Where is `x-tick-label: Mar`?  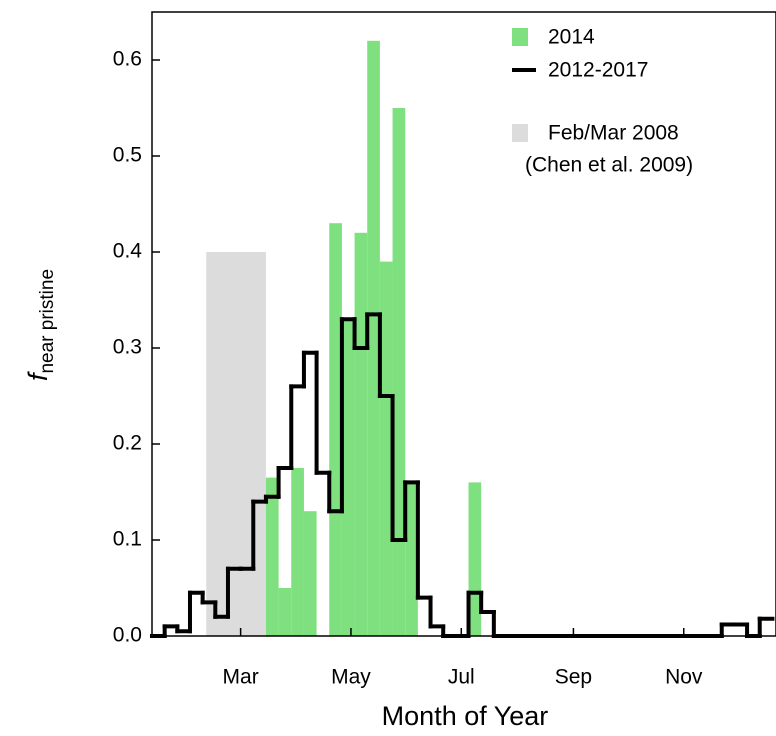 x-tick-label: Mar is located at coordinates (241, 677).